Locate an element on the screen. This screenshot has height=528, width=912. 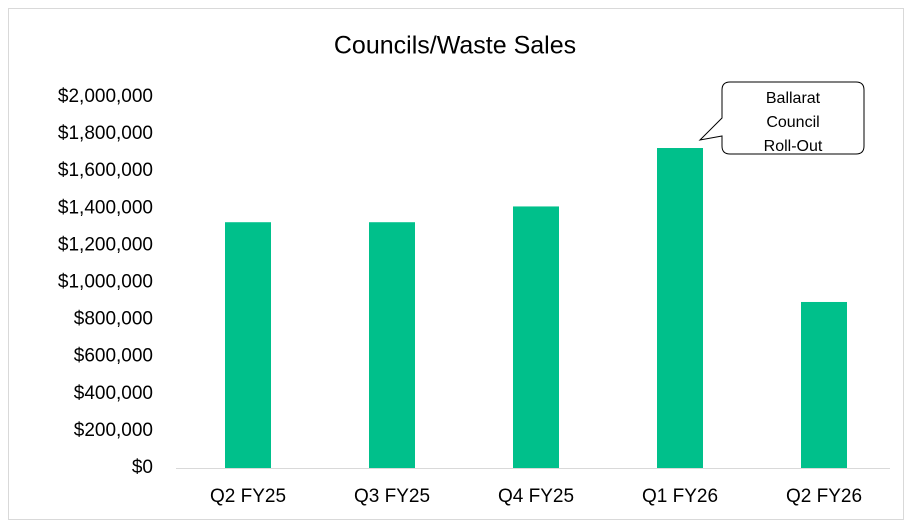
y-tick-label: $800,000 is located at coordinates (113, 319).